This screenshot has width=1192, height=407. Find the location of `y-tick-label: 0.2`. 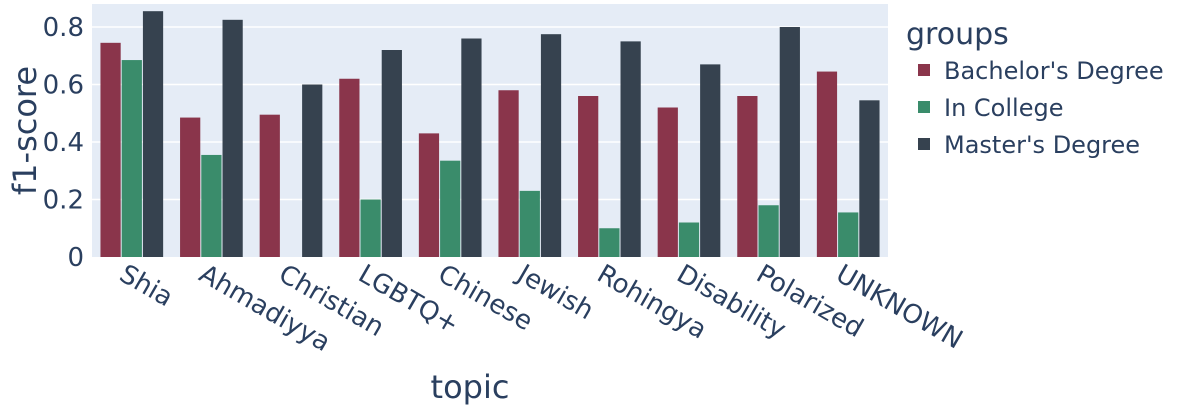

y-tick-label: 0.2 is located at coordinates (63, 201).